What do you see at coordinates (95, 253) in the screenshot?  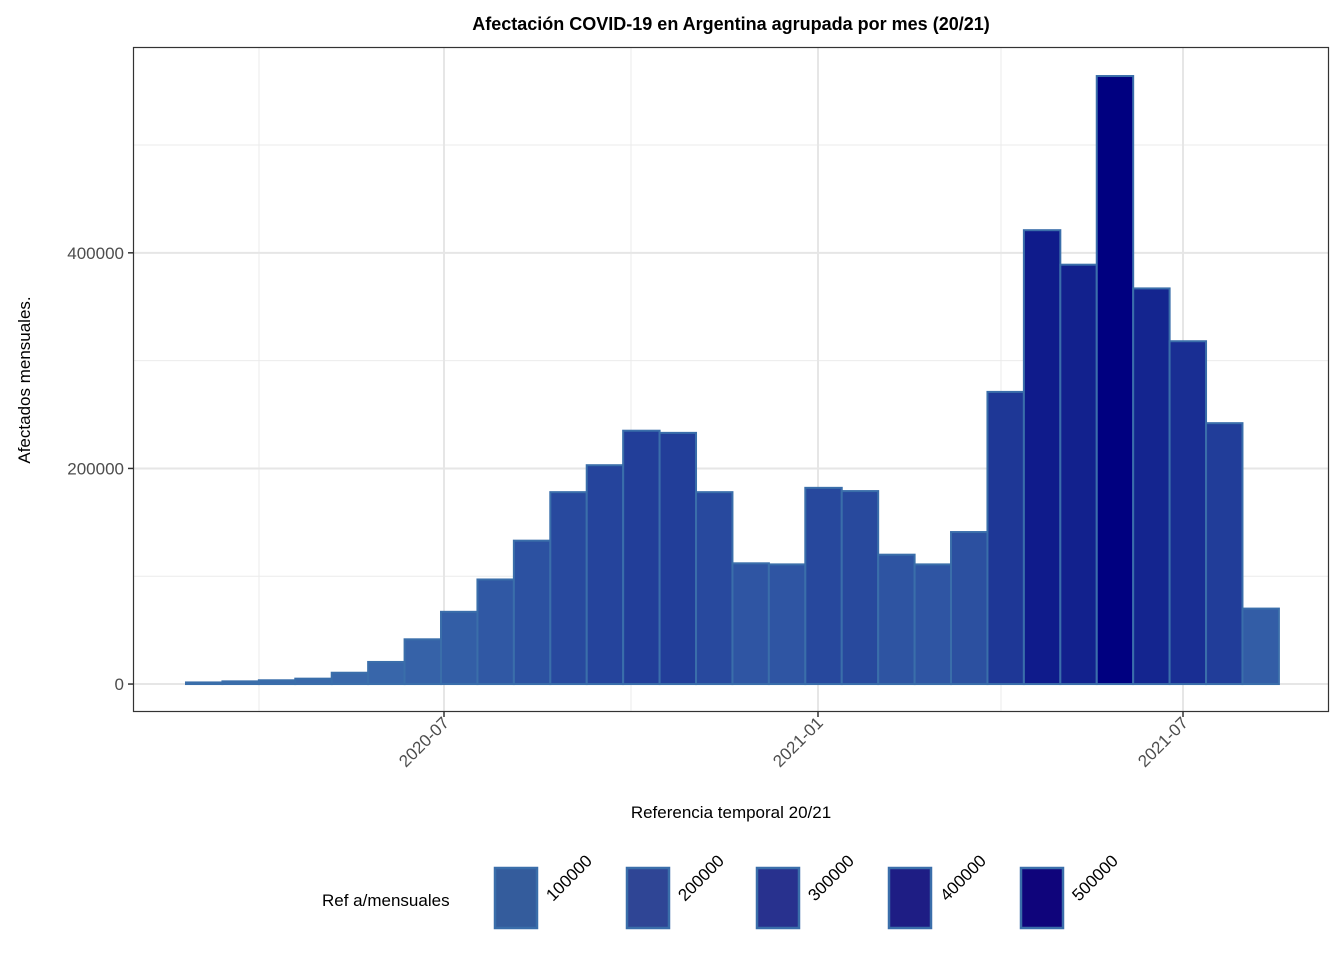 I see `y-tick-label: 400000` at bounding box center [95, 253].